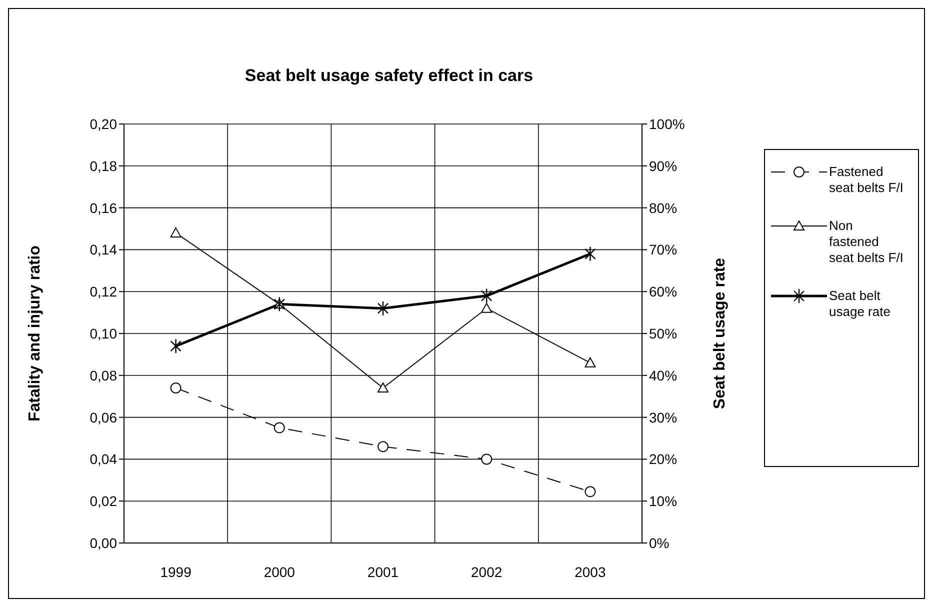 This screenshot has height=607, width=933. What do you see at coordinates (176, 572) in the screenshot?
I see `x-tick-label: 1999` at bounding box center [176, 572].